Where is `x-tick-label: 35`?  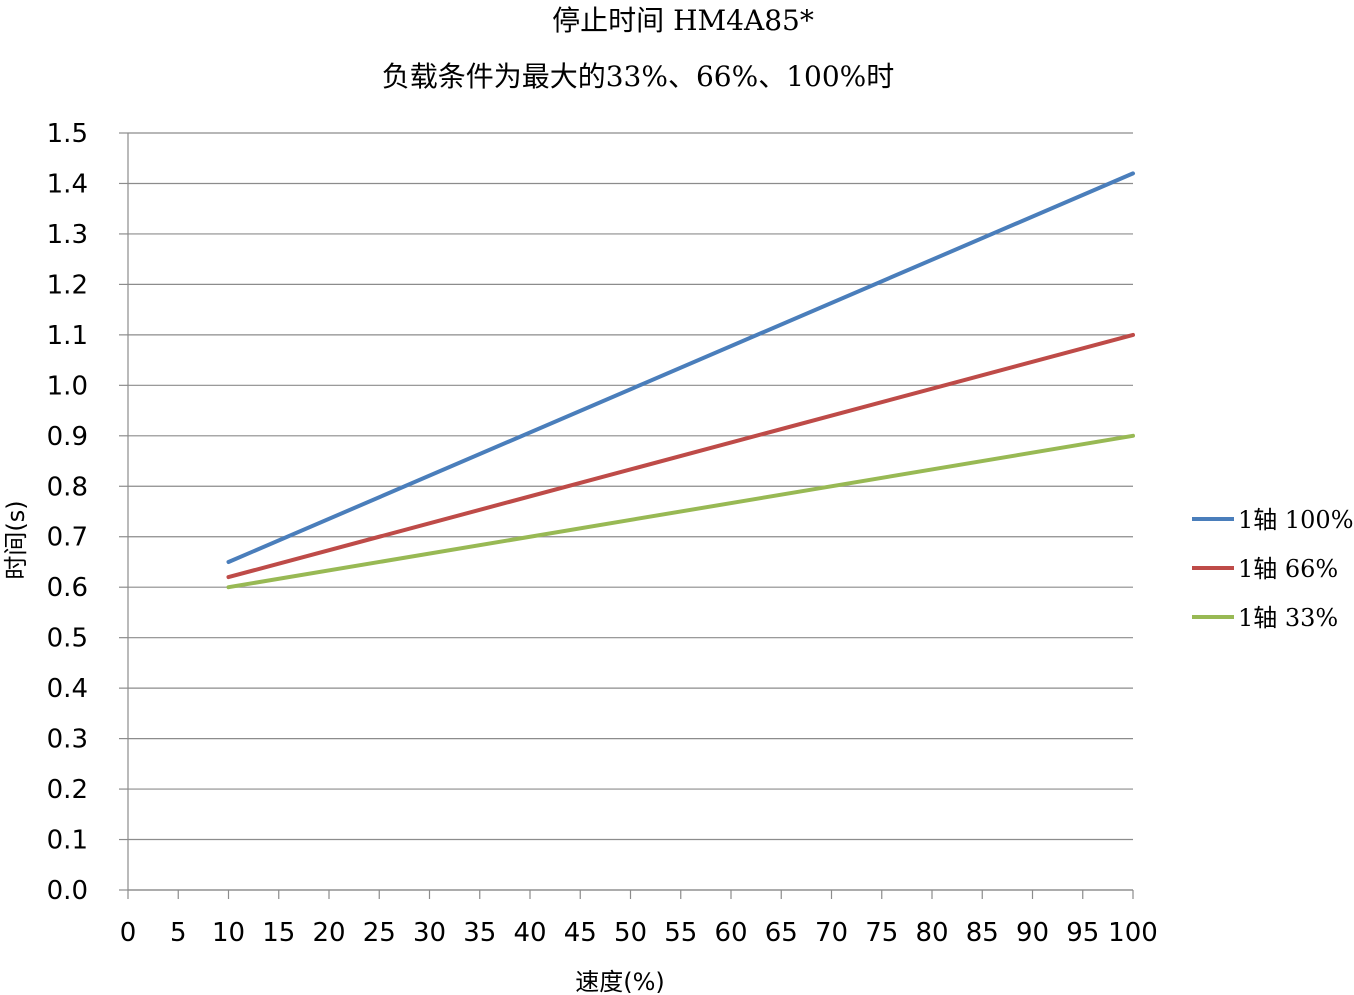 x-tick-label: 35 is located at coordinates (479, 933).